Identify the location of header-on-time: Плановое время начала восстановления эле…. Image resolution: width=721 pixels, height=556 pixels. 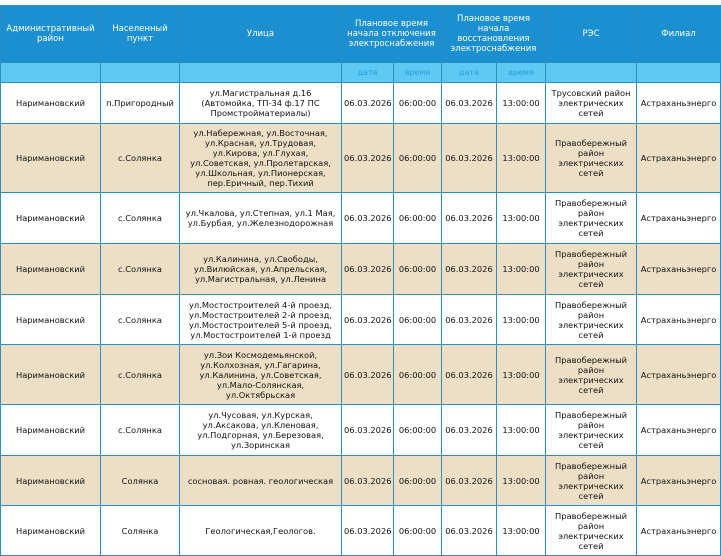
(493, 34).